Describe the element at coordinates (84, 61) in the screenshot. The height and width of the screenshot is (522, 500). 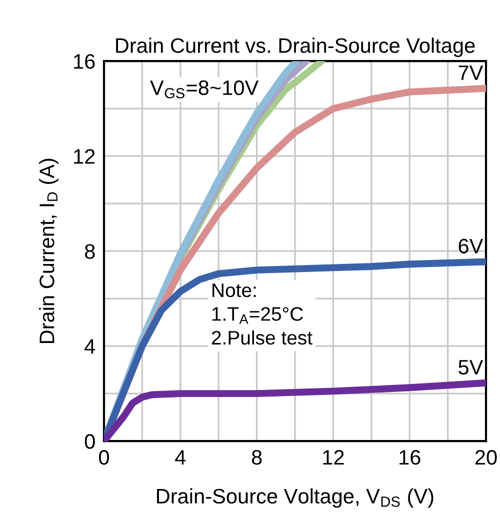
I see `y-tick-label: 16` at that location.